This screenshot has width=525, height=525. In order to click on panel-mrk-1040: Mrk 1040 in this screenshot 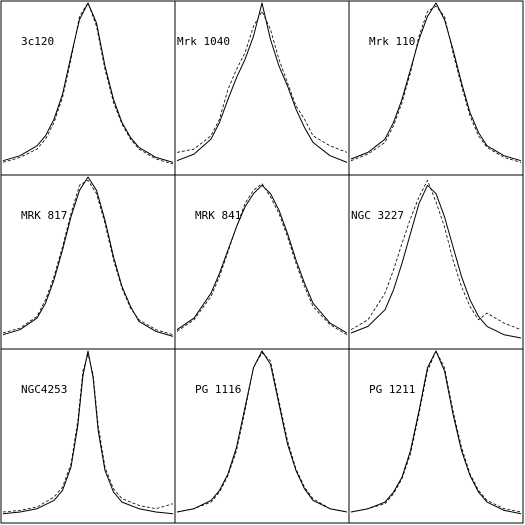, I will do `click(262, 88)`.